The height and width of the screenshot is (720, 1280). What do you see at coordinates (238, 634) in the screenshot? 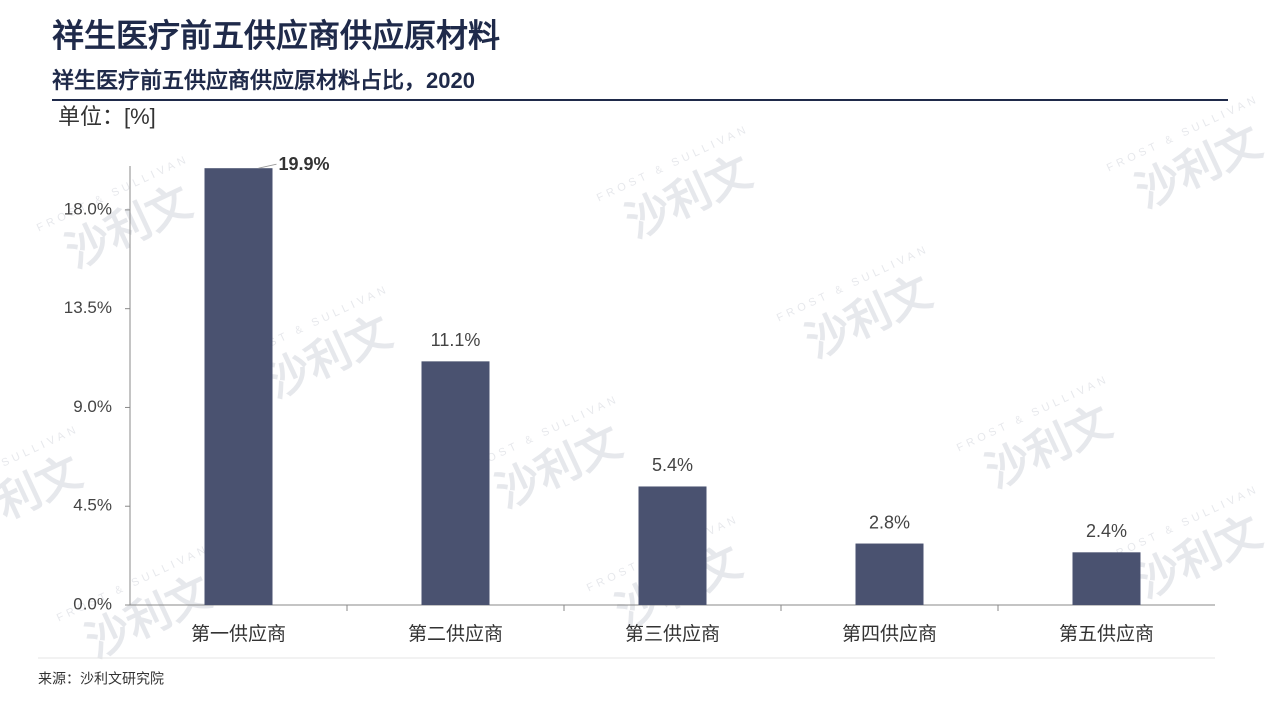
I see `x-tick-label: 第一供应商` at bounding box center [238, 634].